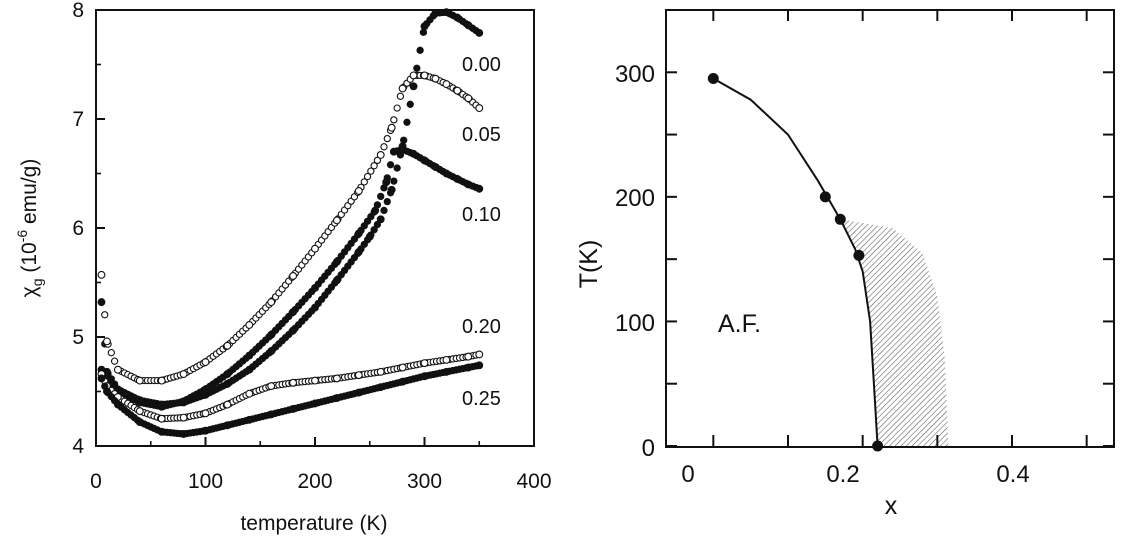 The image size is (1130, 544). I want to click on af-annotation: A.F., so click(739, 324).